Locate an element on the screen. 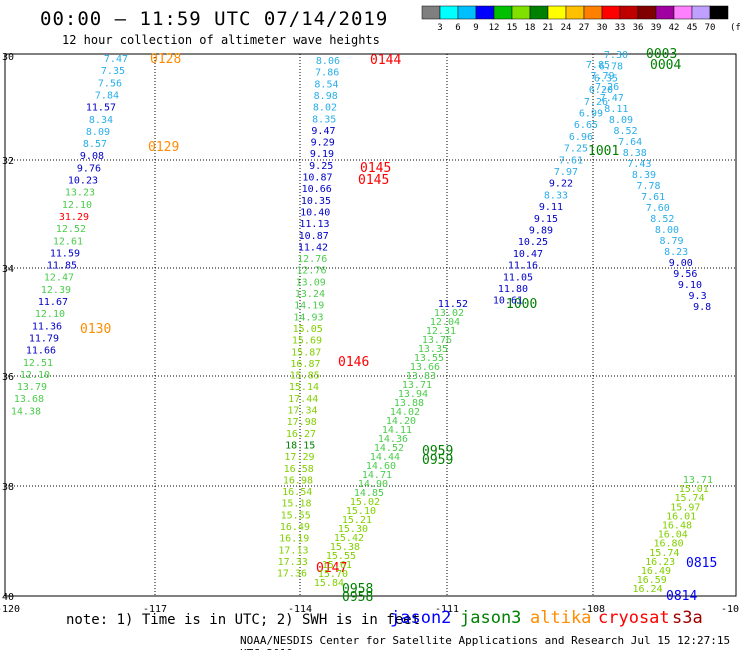  swh-value: 10.25 is located at coordinates (533, 242).